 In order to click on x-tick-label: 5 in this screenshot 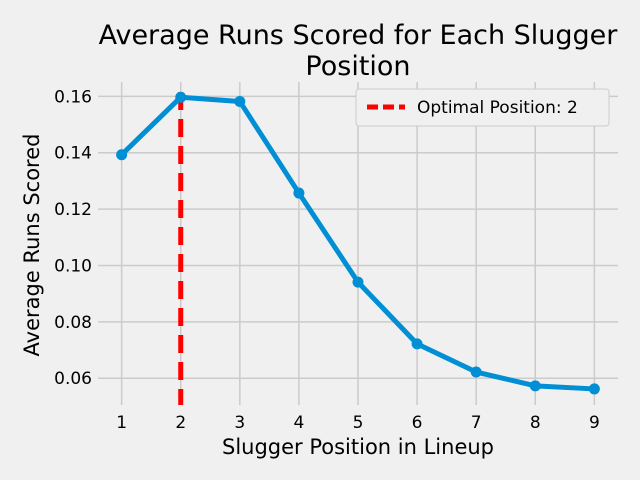, I will do `click(358, 423)`.